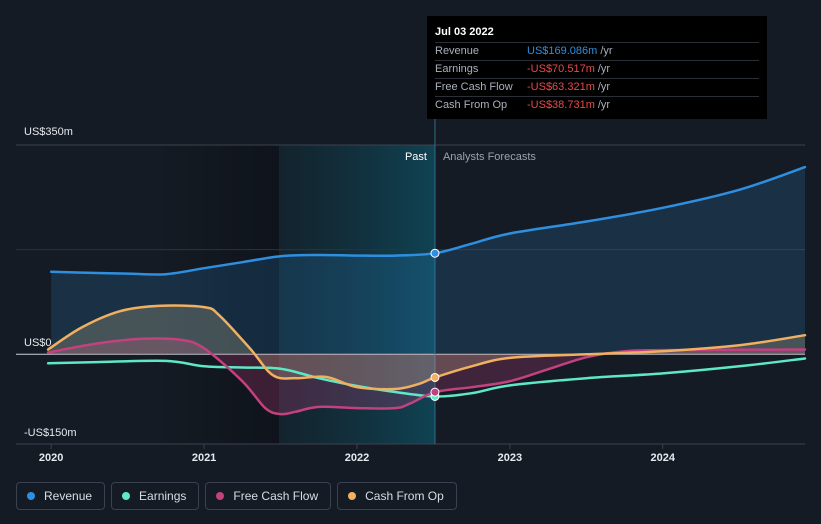 This screenshot has width=821, height=524. Describe the element at coordinates (435, 392) in the screenshot. I see `marker-free-cash-flow` at that location.